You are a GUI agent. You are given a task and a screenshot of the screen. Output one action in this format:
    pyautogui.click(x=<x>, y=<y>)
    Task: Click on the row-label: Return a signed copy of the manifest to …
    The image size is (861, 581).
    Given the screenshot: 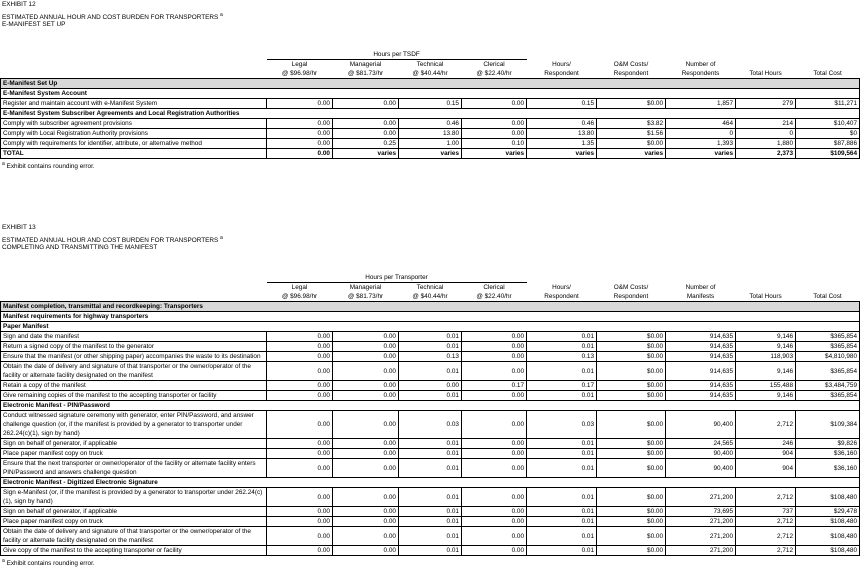 What is the action you would take?
    pyautogui.click(x=133, y=346)
    